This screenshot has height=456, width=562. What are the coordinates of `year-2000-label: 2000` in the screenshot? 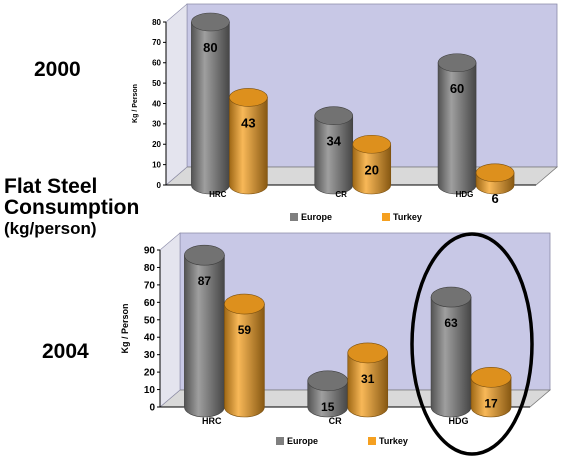 It's located at (57, 69).